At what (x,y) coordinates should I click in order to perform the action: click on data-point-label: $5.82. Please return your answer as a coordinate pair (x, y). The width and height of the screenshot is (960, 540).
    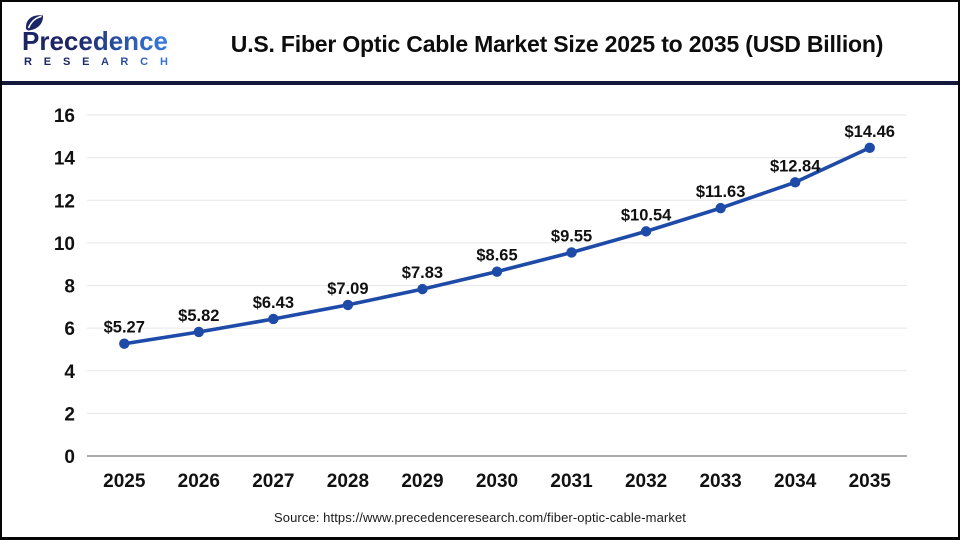
    Looking at the image, I should click on (198, 316).